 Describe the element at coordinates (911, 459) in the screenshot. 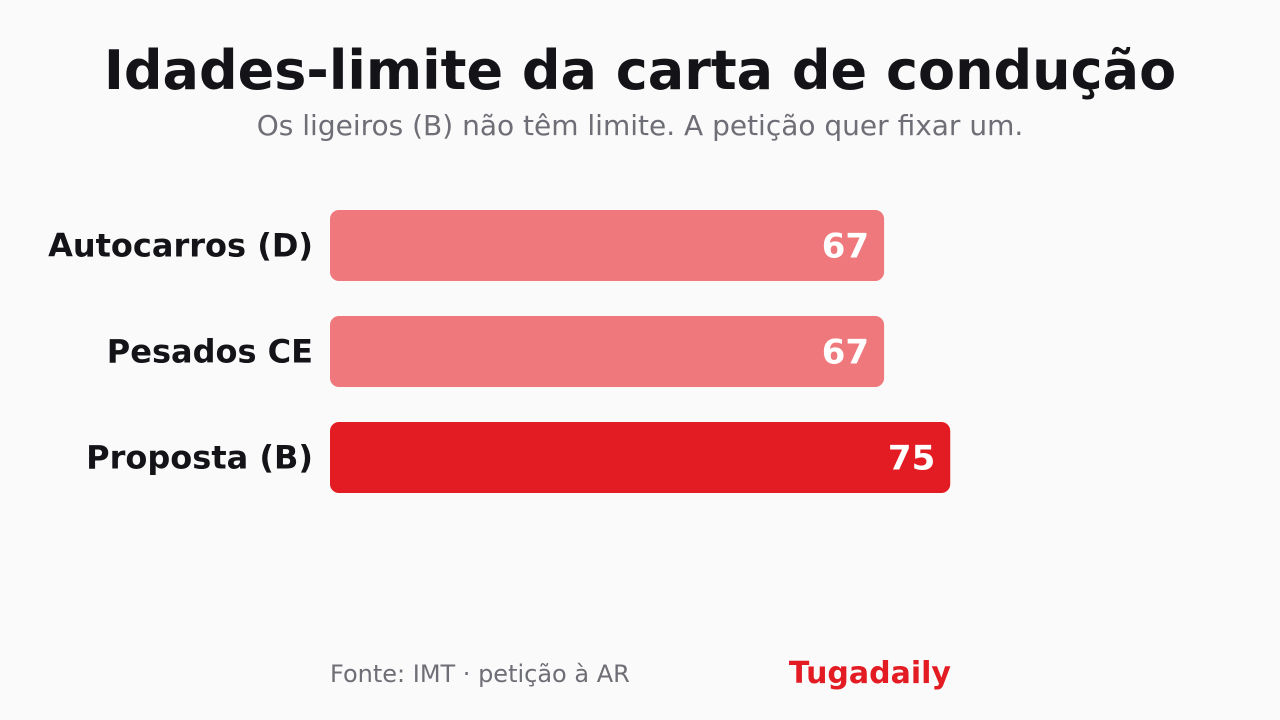

I see `value-label-proposta-b: 75` at that location.